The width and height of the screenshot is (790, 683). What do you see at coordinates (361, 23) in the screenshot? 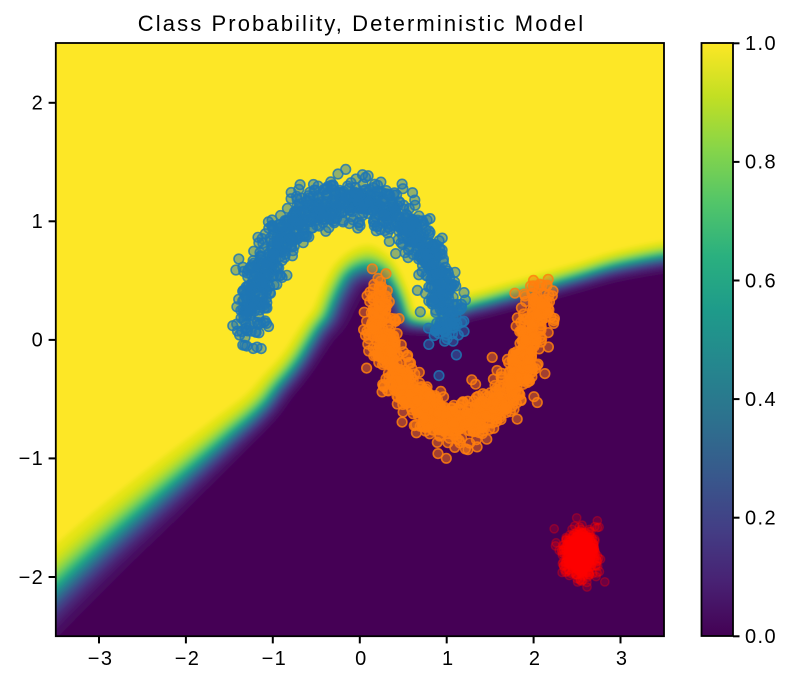
I see `svg-text:Class Probability, Determinist: Class Probability, Deterministic Model` at bounding box center [361, 23].